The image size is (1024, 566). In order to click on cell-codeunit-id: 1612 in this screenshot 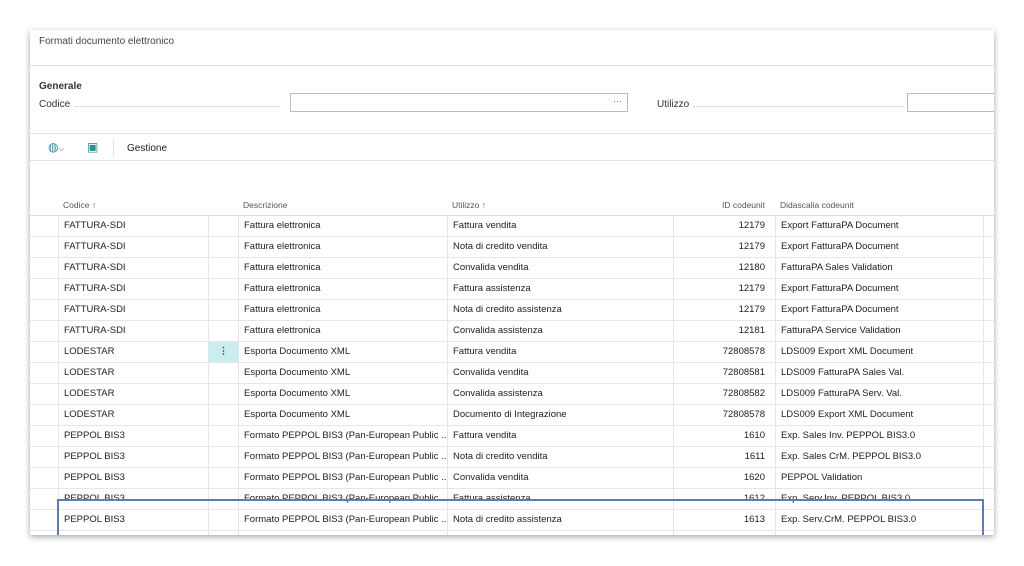, I will do `click(724, 499)`.